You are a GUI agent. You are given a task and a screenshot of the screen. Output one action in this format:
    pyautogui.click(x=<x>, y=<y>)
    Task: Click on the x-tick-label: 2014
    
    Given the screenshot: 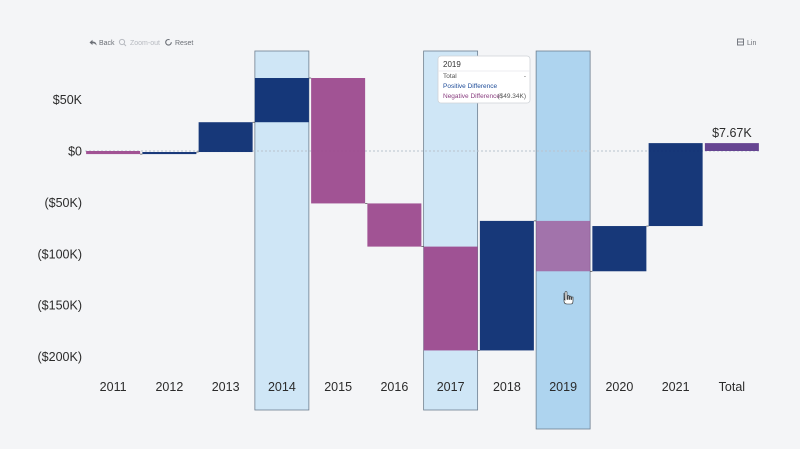 What is the action you would take?
    pyautogui.click(x=282, y=387)
    